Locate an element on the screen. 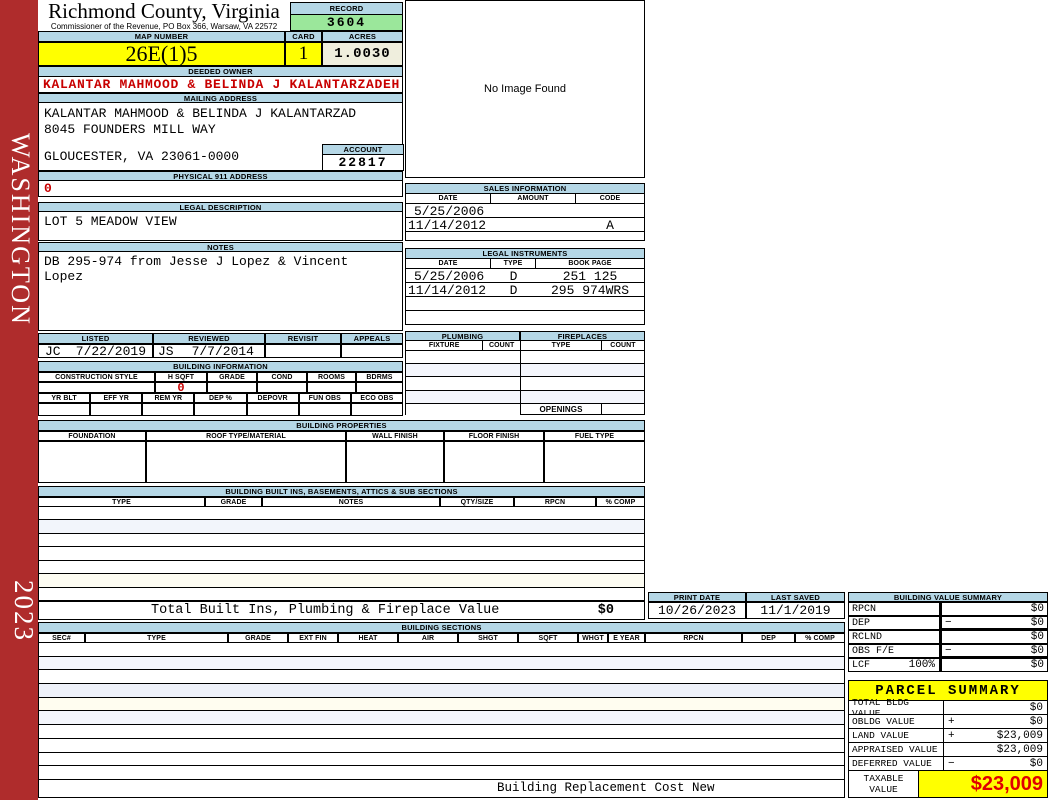  acres-value: 1.0030 is located at coordinates (362, 54).